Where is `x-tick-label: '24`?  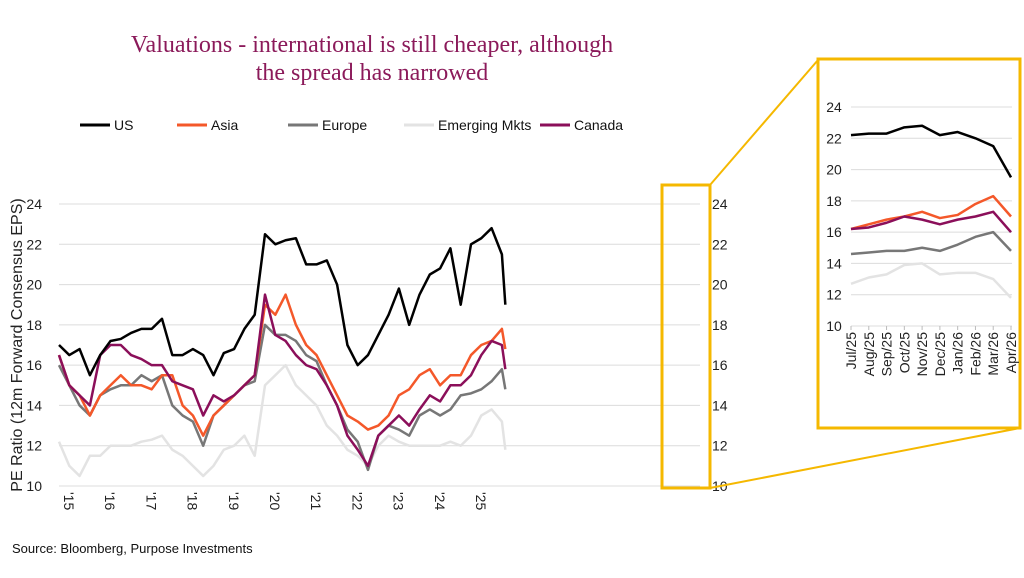 x-tick-label: '24 is located at coordinates (440, 501).